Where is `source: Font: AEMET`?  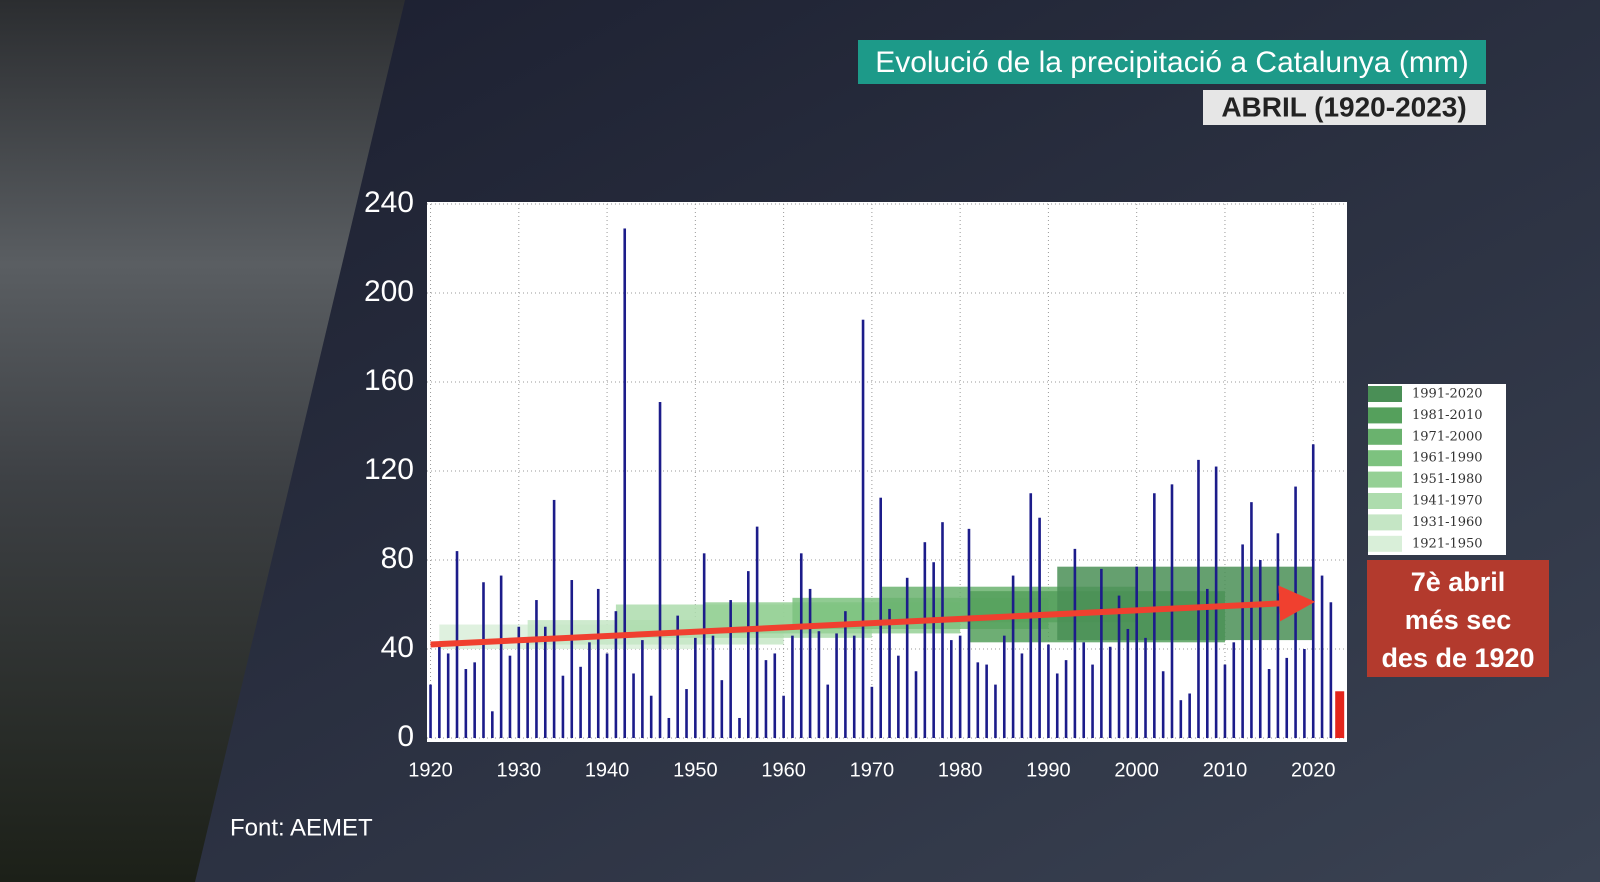 source: Font: AEMET is located at coordinates (301, 827).